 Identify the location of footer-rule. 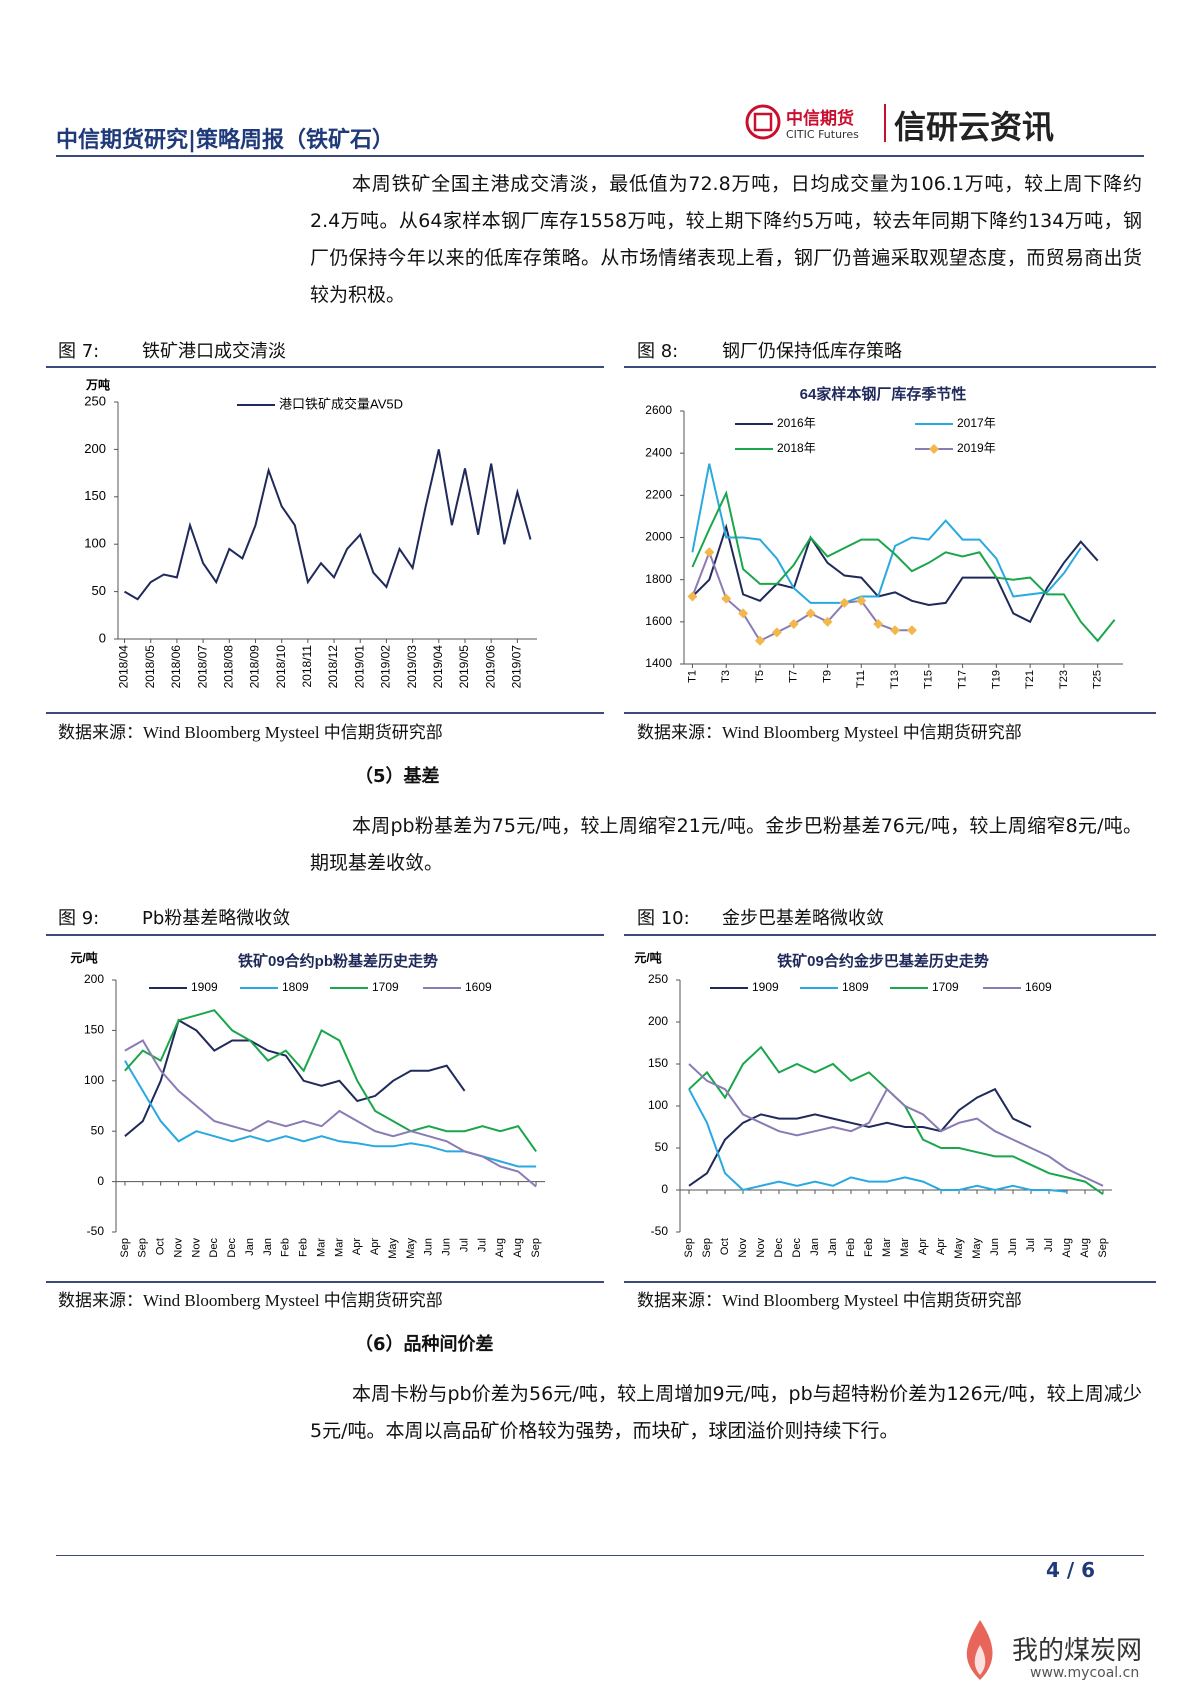
(600, 1555).